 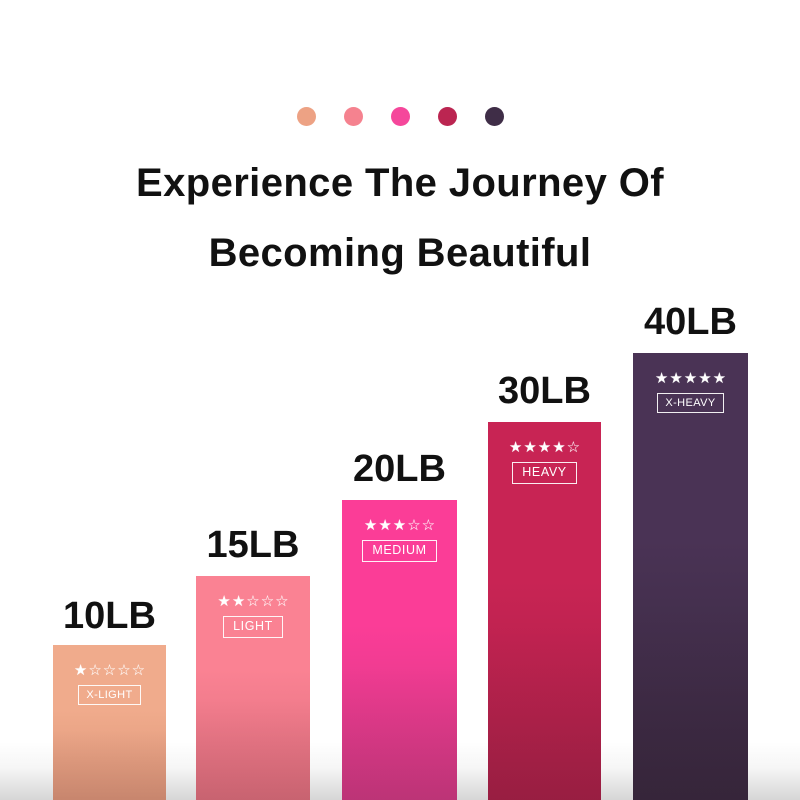 What do you see at coordinates (690, 576) in the screenshot?
I see `bar-40lb: ★ ★ ★ ★ ★ X-HEAVY` at bounding box center [690, 576].